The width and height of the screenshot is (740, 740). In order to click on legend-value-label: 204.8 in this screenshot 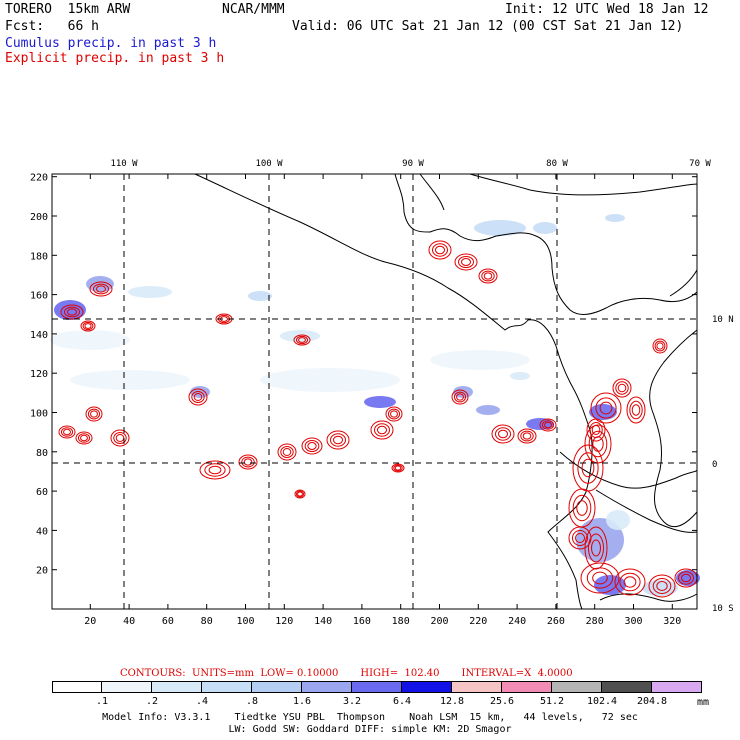, I will do `click(652, 701)`.